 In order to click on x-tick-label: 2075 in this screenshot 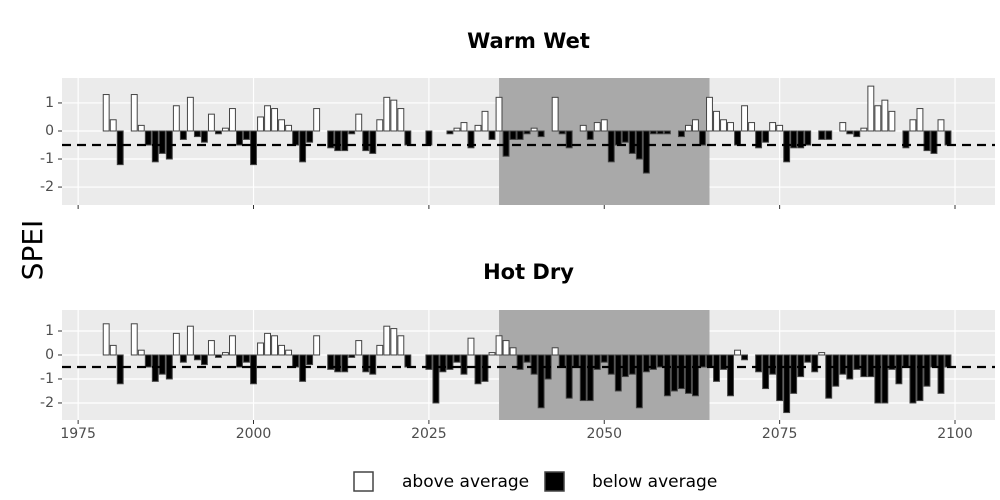, I will do `click(780, 434)`.